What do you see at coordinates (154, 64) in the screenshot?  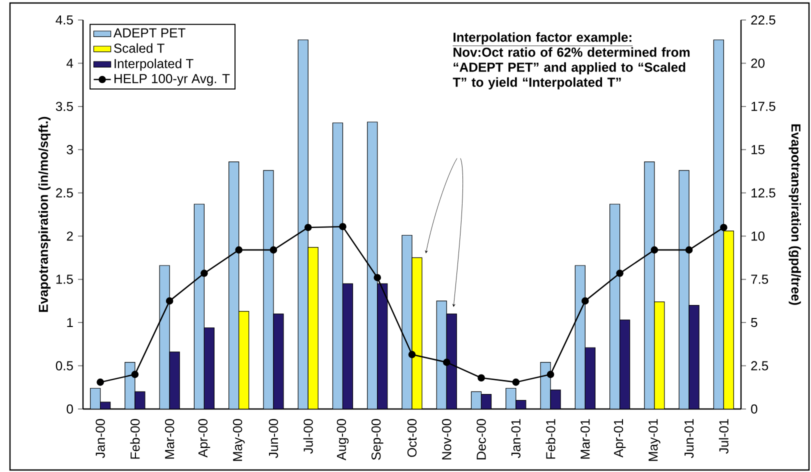 I see `legend-label: Interpolated T` at bounding box center [154, 64].